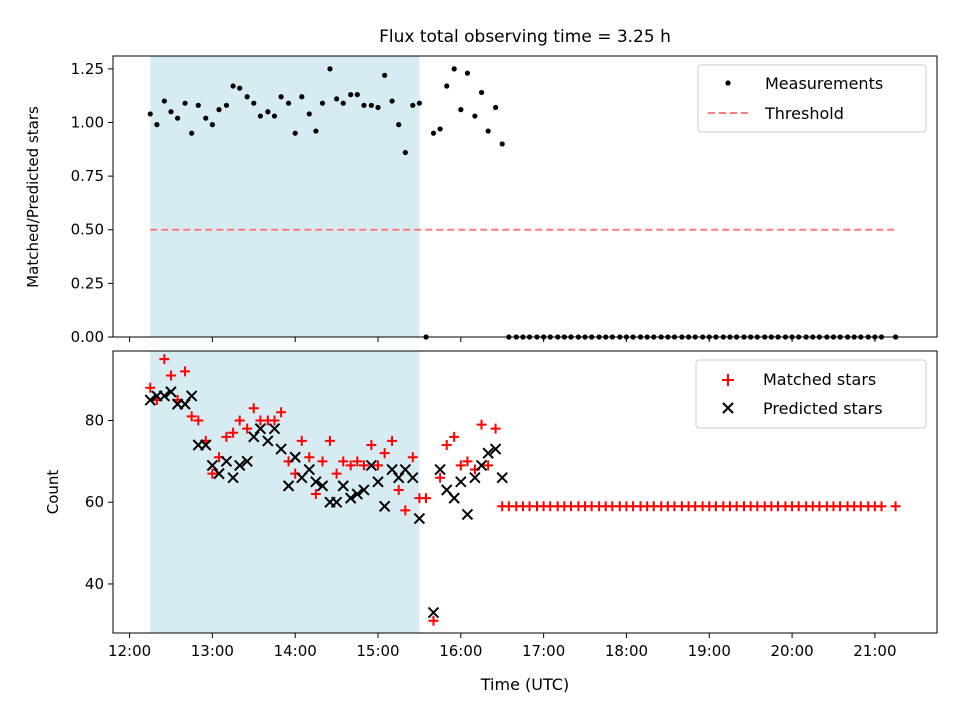 The width and height of the screenshot is (960, 720). Describe the element at coordinates (87, 337) in the screenshot. I see `ratio-y-tick-label: 0.00` at that location.